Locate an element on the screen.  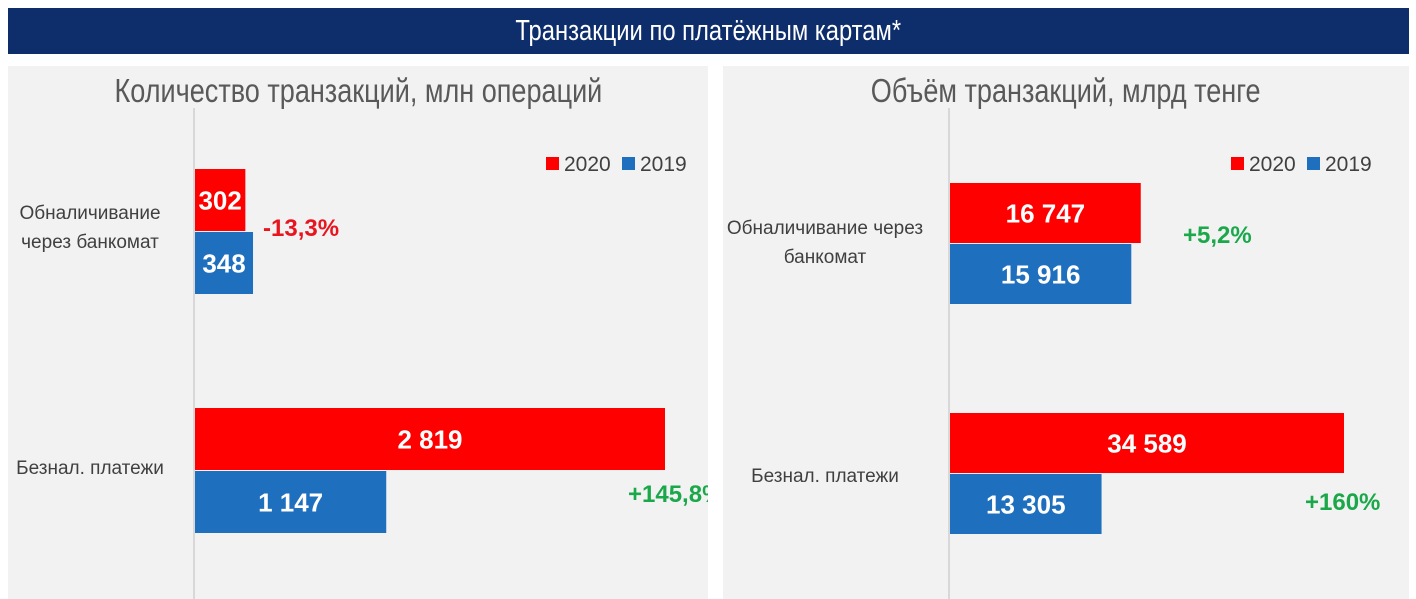
category-label: Обналичивание через is located at coordinates (825, 228).